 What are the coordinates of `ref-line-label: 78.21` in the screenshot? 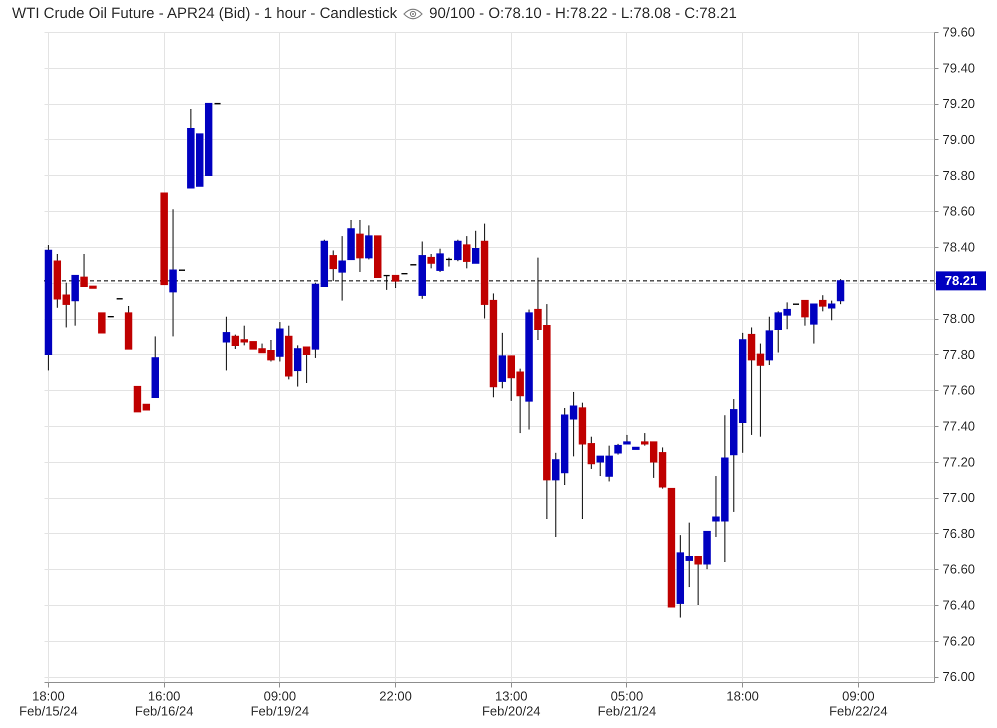 It's located at (961, 280).